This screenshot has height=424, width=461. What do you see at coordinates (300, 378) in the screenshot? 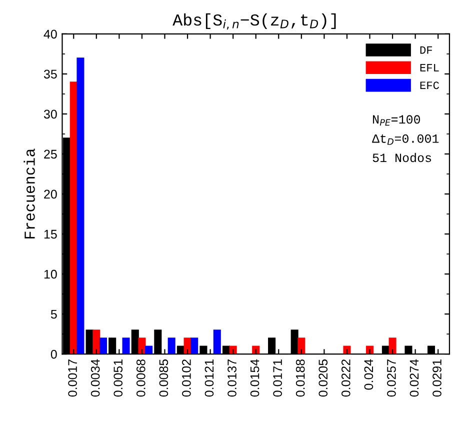
I see `x-tick-label: 0.0188` at bounding box center [300, 378].